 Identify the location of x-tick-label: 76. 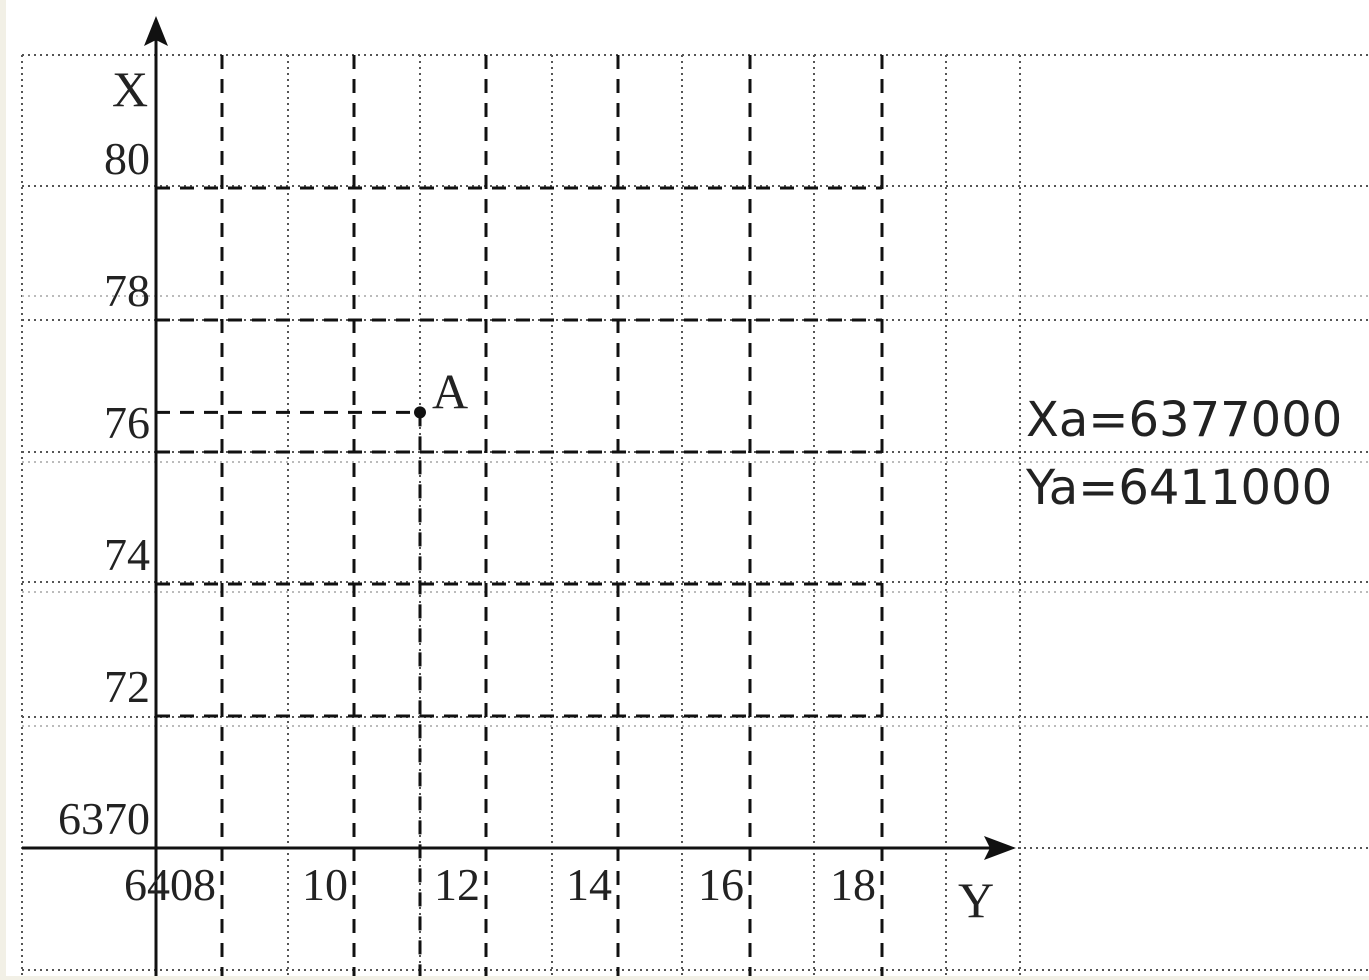
(127, 422).